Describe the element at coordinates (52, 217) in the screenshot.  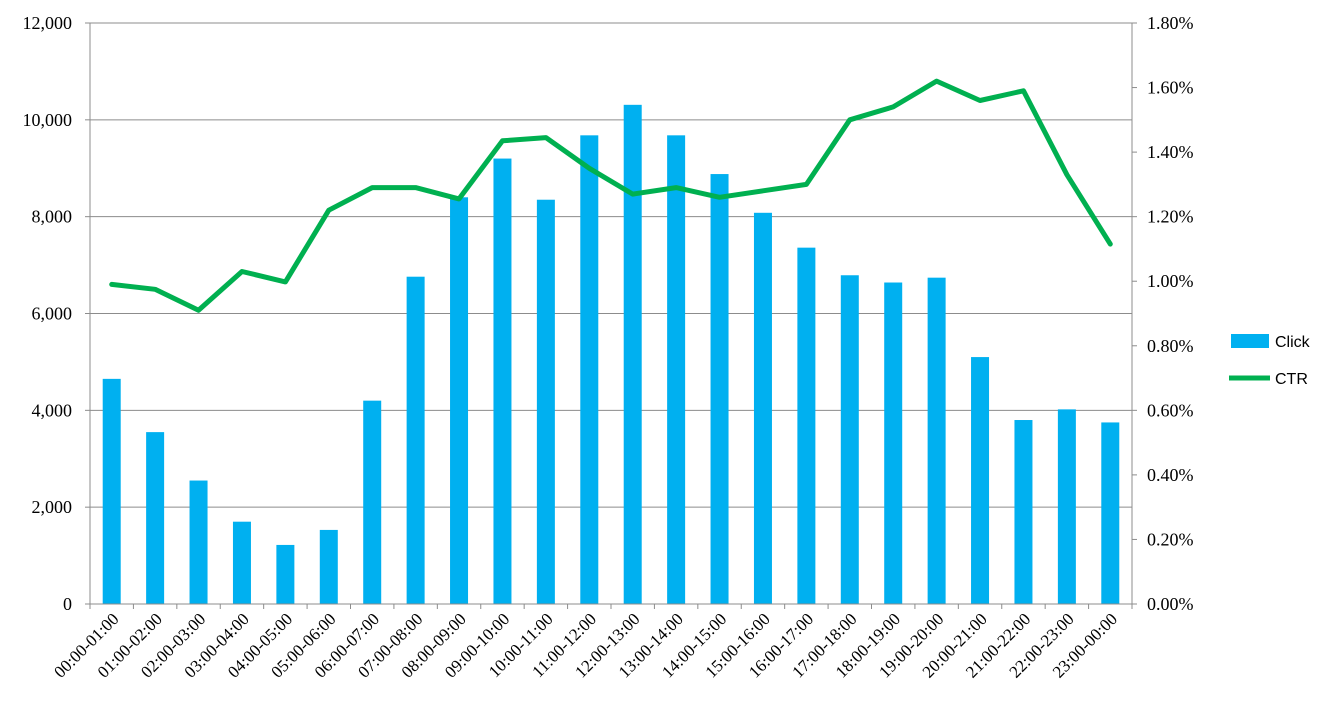
I see `left-tick-label: 8,000` at that location.